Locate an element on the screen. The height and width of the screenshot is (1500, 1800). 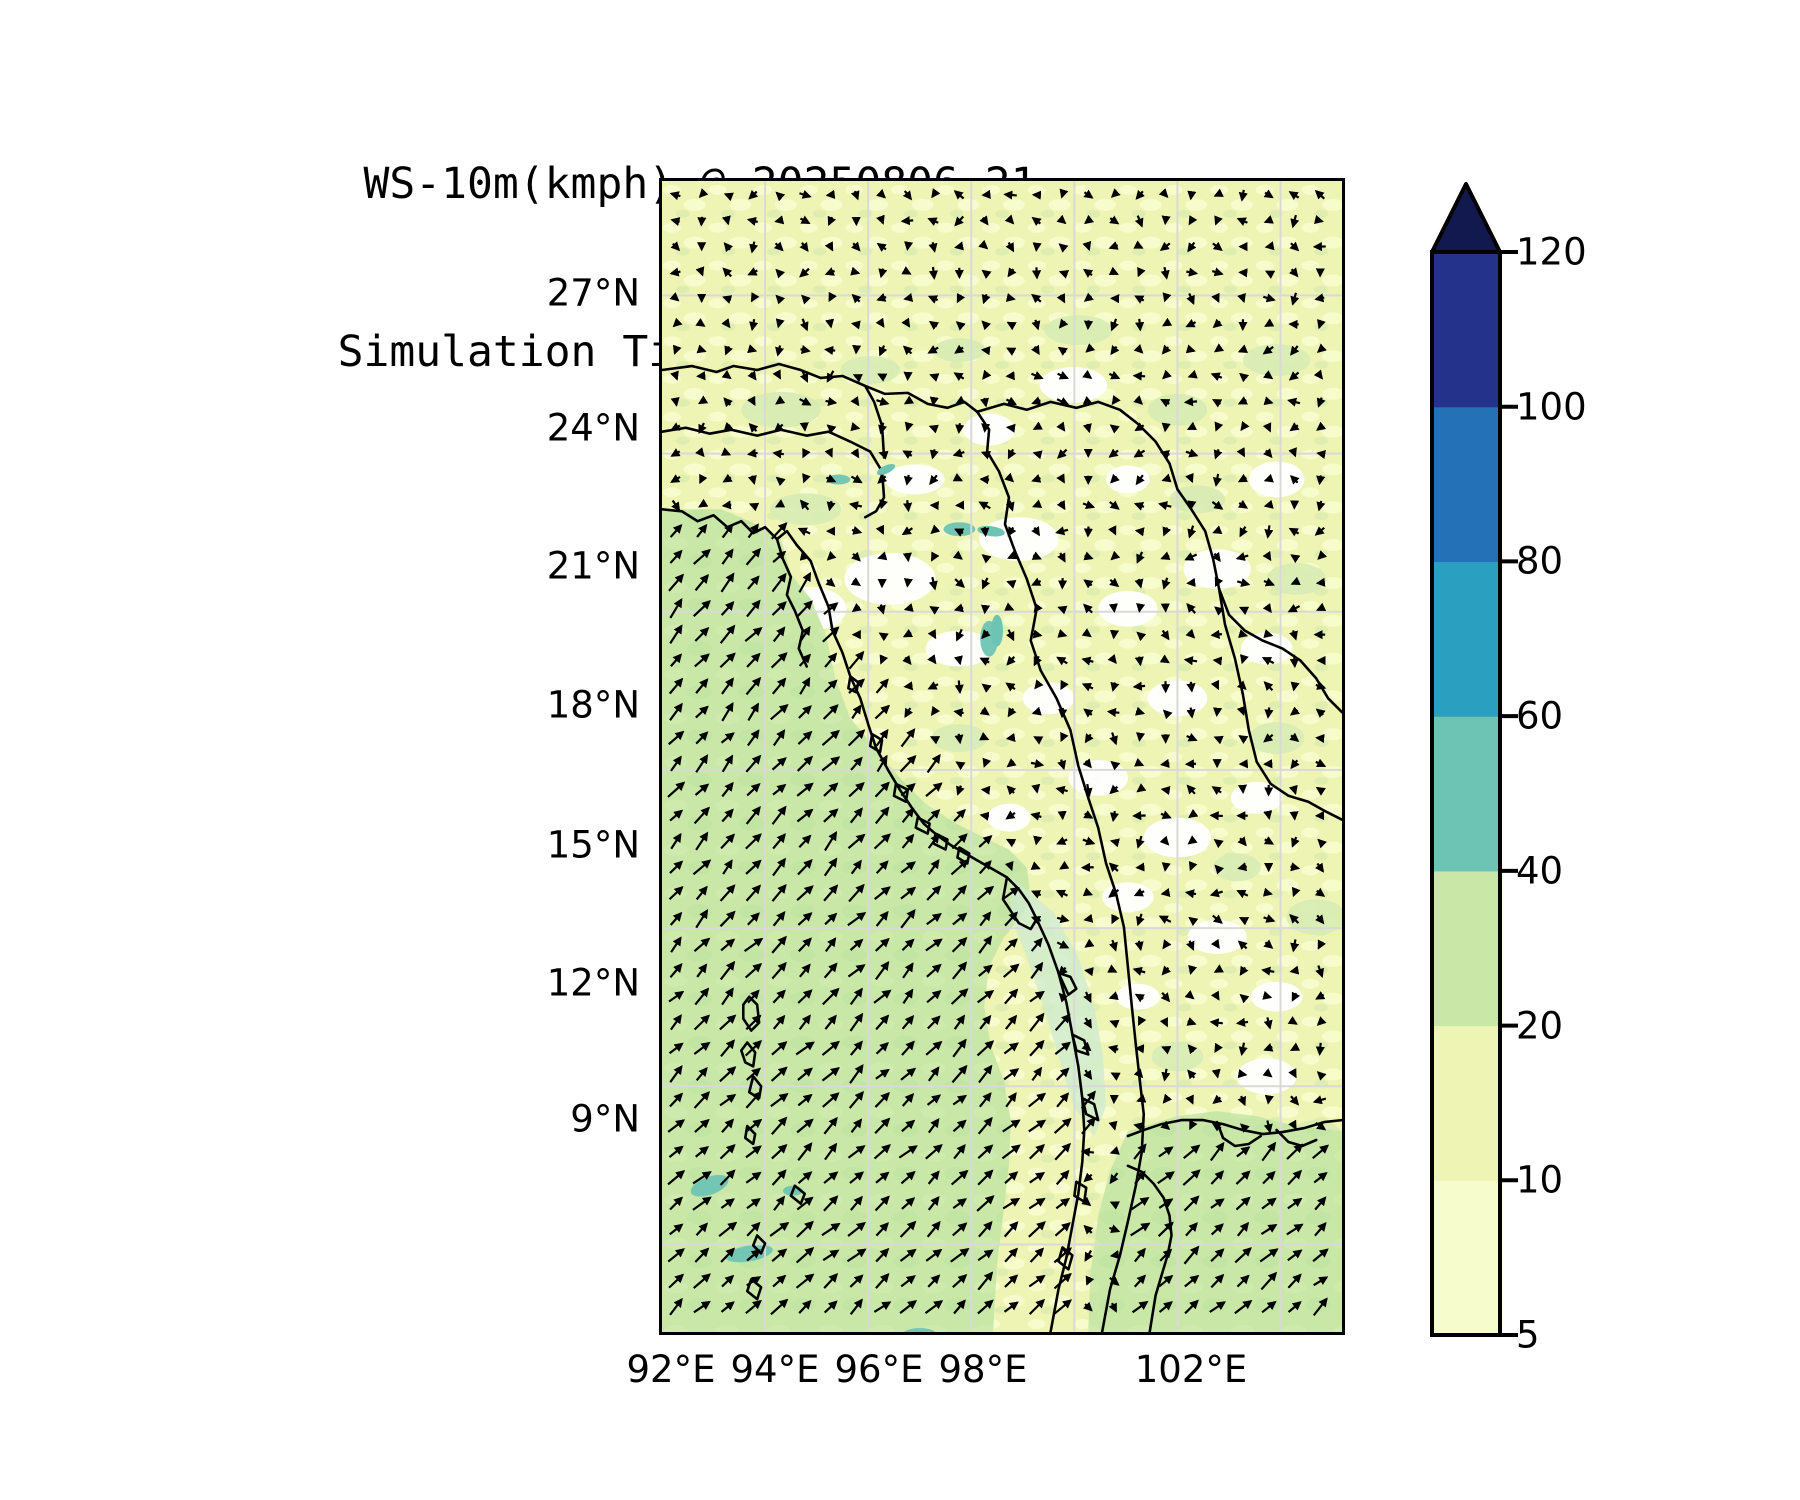
colorbar: 5 10 20 40 60 80 100 120 is located at coordinates (1542, 758).